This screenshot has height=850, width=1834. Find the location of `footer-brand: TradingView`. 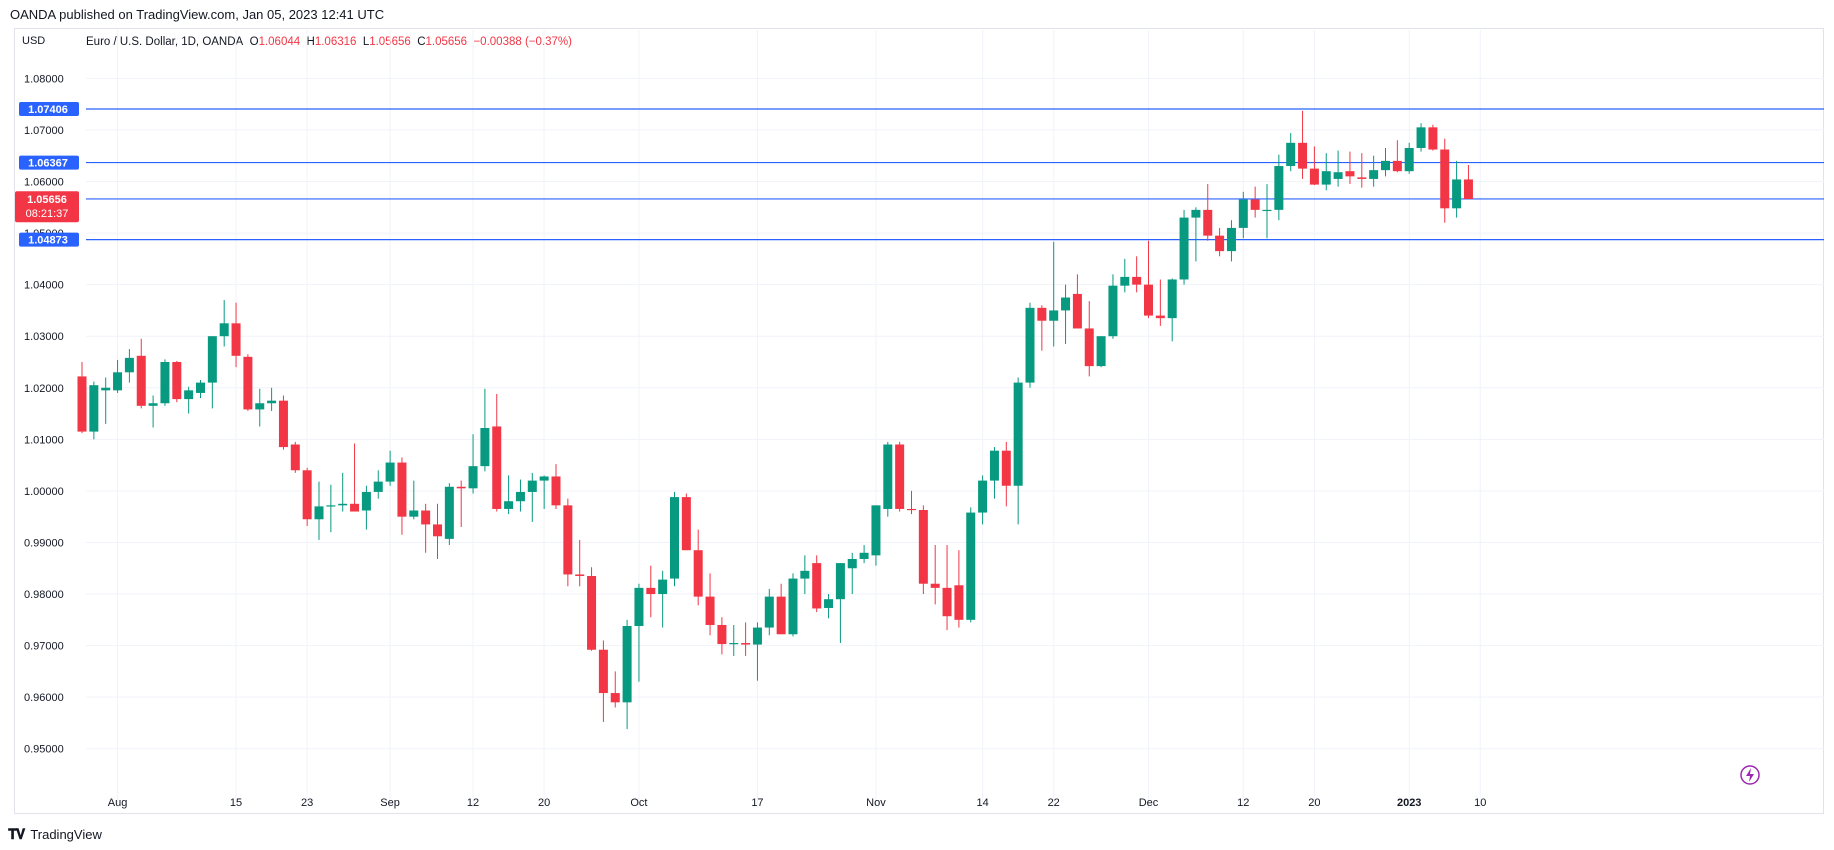

footer-brand: TradingView is located at coordinates (66, 834).